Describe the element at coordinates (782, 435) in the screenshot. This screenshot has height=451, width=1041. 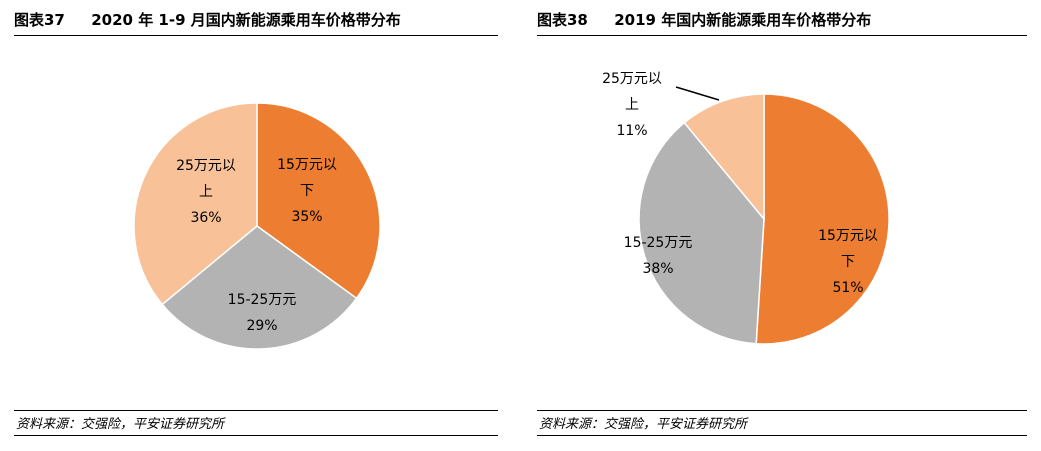
I see `figure-38-foot-rule` at that location.